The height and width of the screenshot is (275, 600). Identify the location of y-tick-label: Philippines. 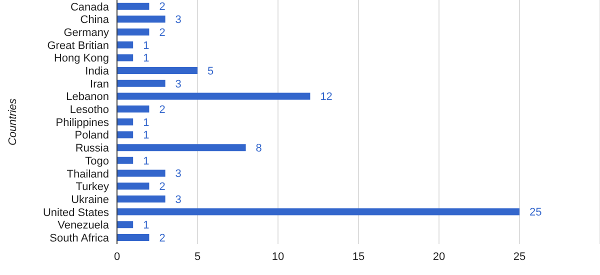
(83, 122).